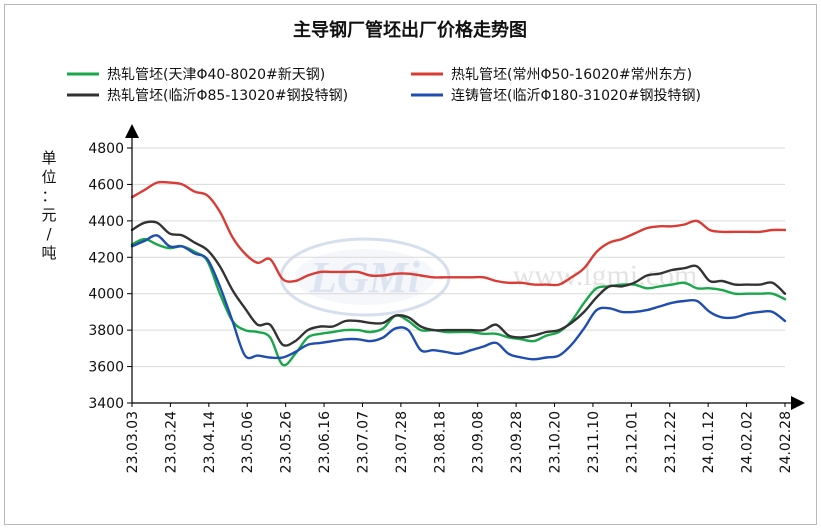 This screenshot has height=529, width=821. I want to click on y-tick-label: 4600, so click(106, 185).